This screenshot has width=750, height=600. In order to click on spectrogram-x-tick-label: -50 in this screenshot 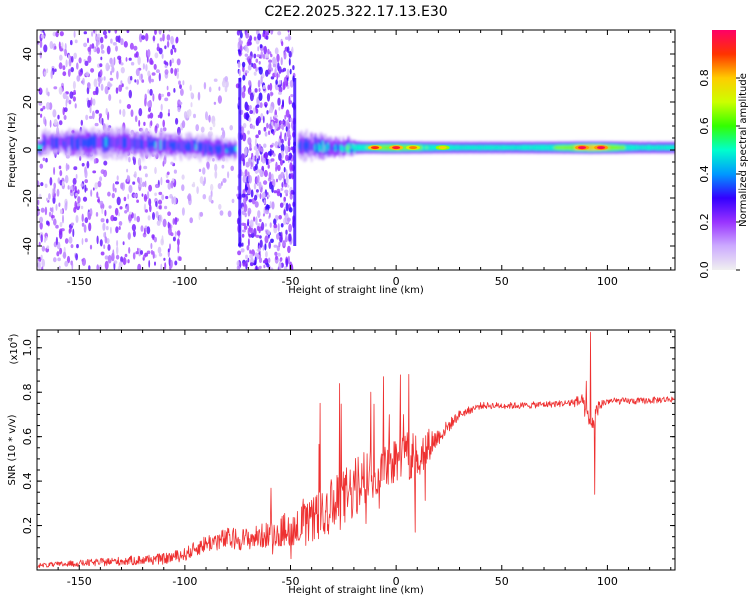, I will do `click(291, 281)`.